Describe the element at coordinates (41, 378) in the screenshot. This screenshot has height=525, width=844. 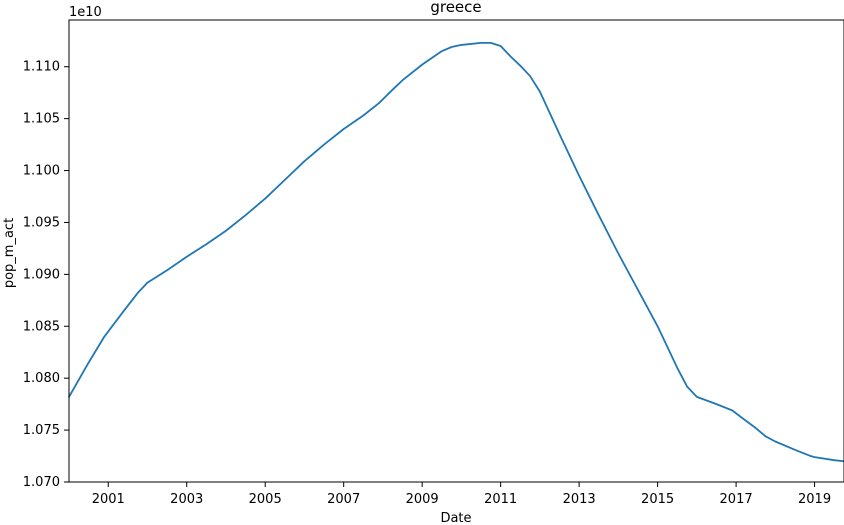
I see `y-tick-label: 1.080` at that location.